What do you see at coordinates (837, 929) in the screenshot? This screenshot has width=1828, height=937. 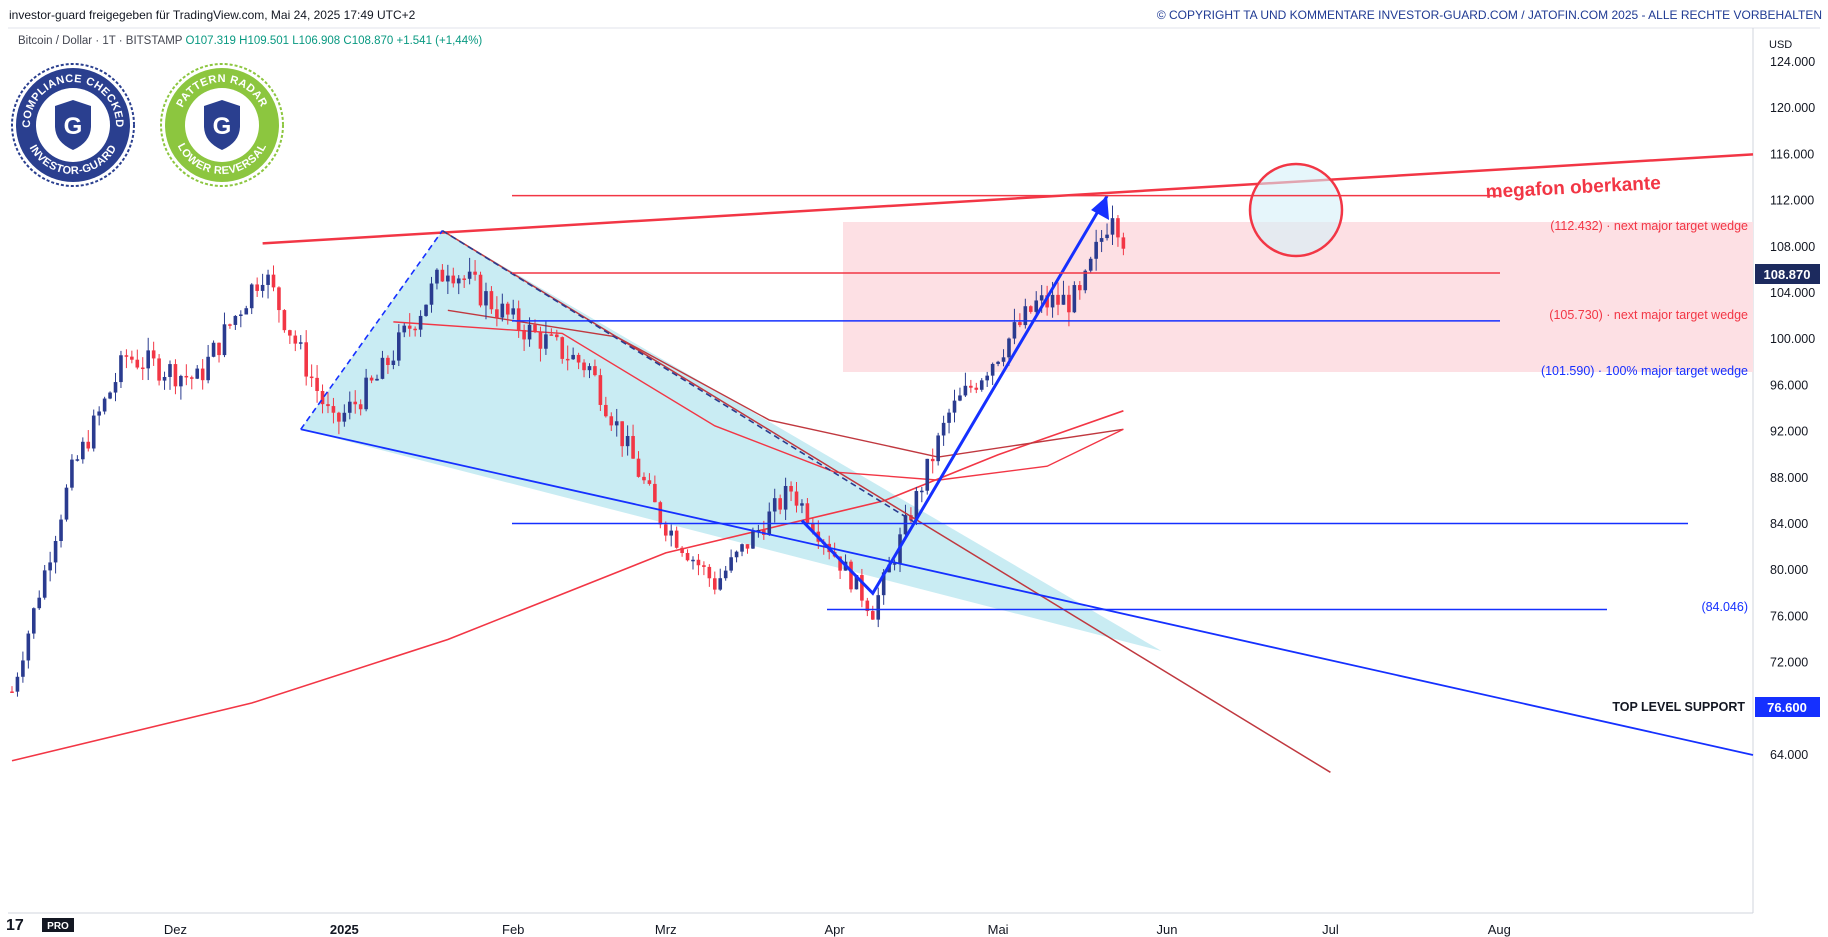 I see `time-axis: Dez 2025 Feb Mrz Apr Mai Jun Jul Aug` at bounding box center [837, 929].